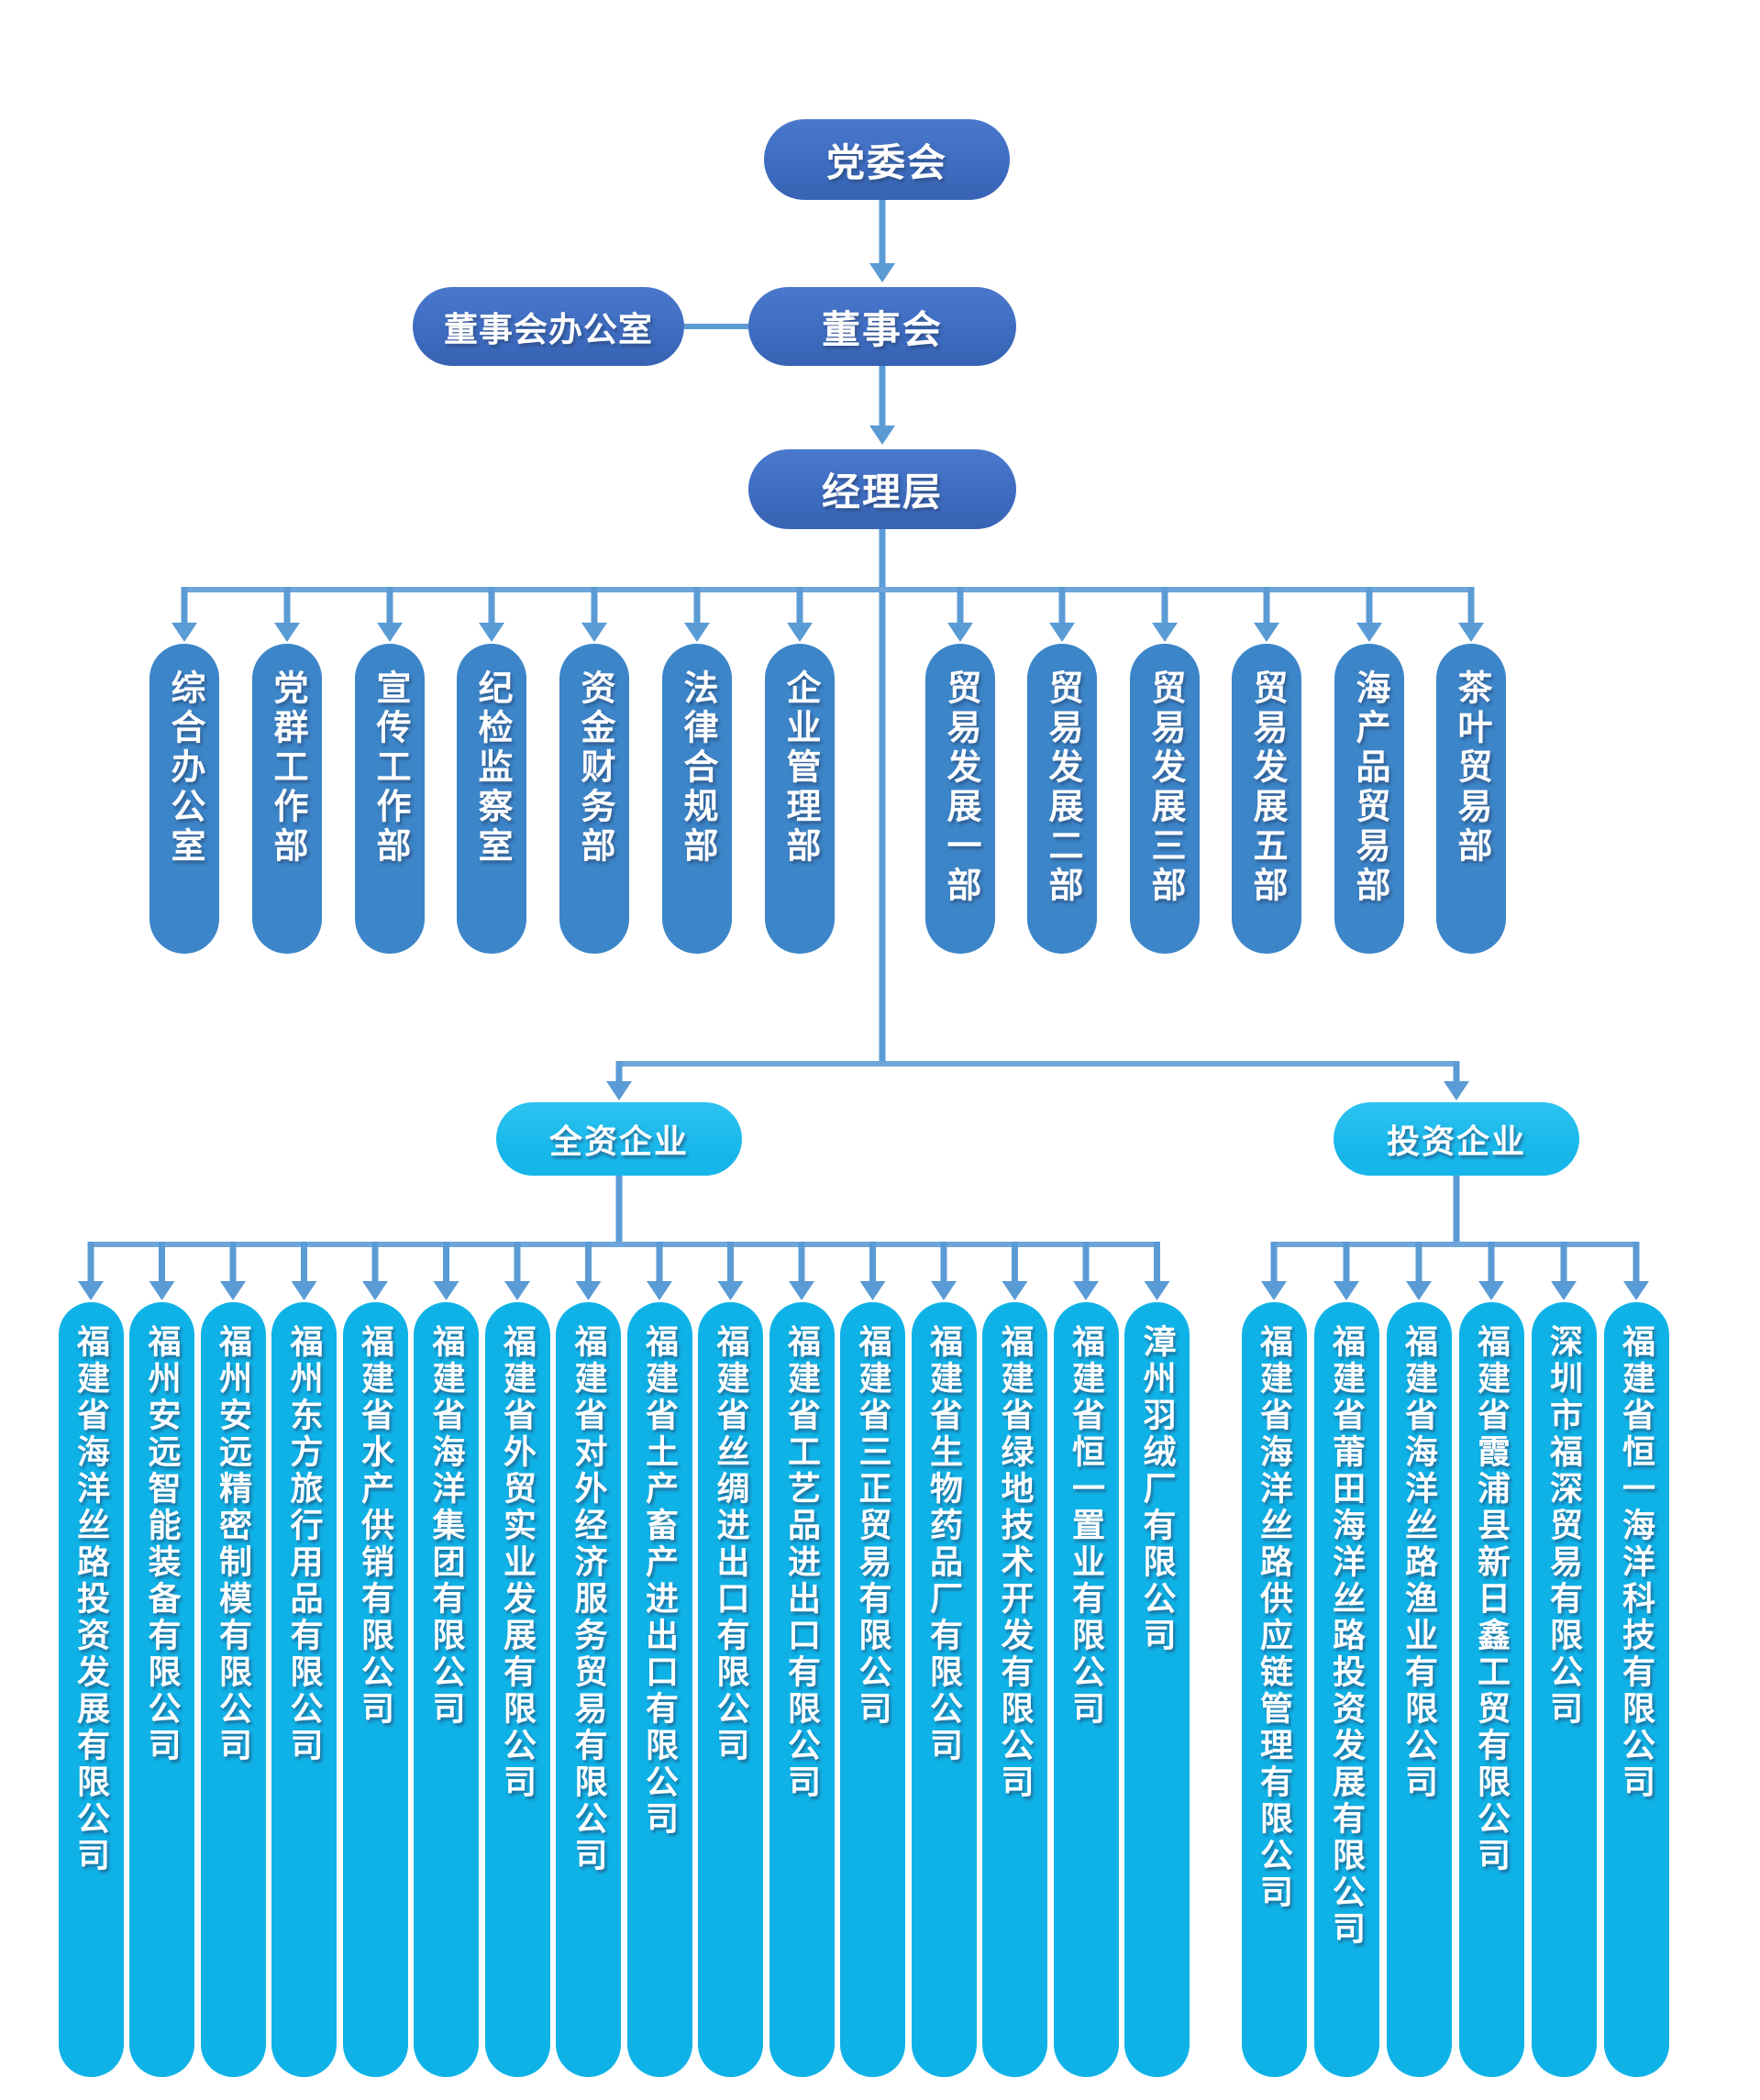 The image size is (1760, 2100). I want to click on dept-node: 法律合规部, so click(697, 799).